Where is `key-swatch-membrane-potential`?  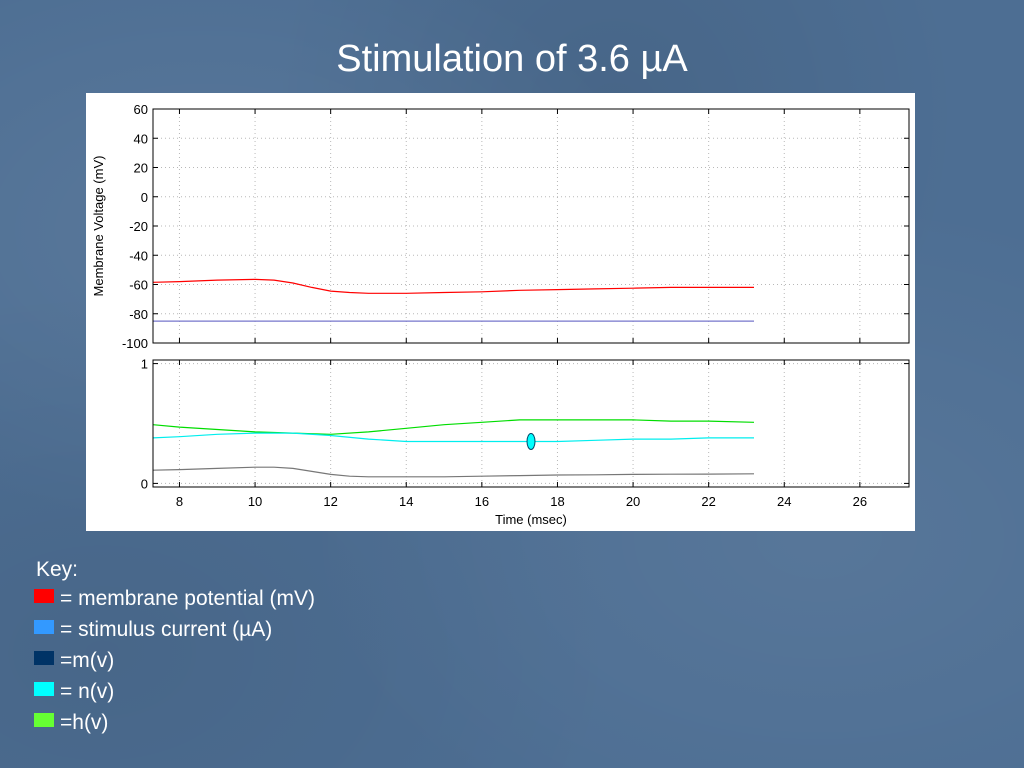 key-swatch-membrane-potential is located at coordinates (44, 596).